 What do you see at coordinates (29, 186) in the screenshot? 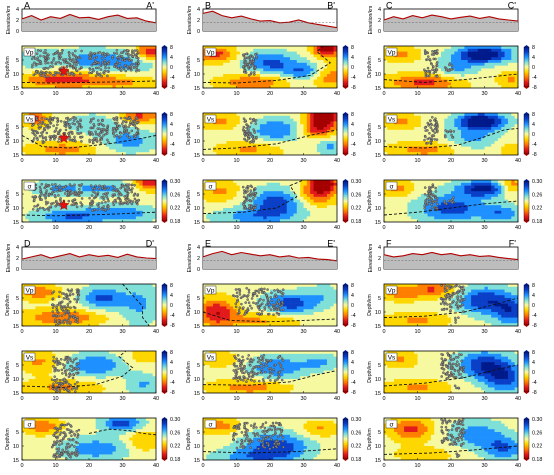
I see `panel-label-box` at bounding box center [29, 186].